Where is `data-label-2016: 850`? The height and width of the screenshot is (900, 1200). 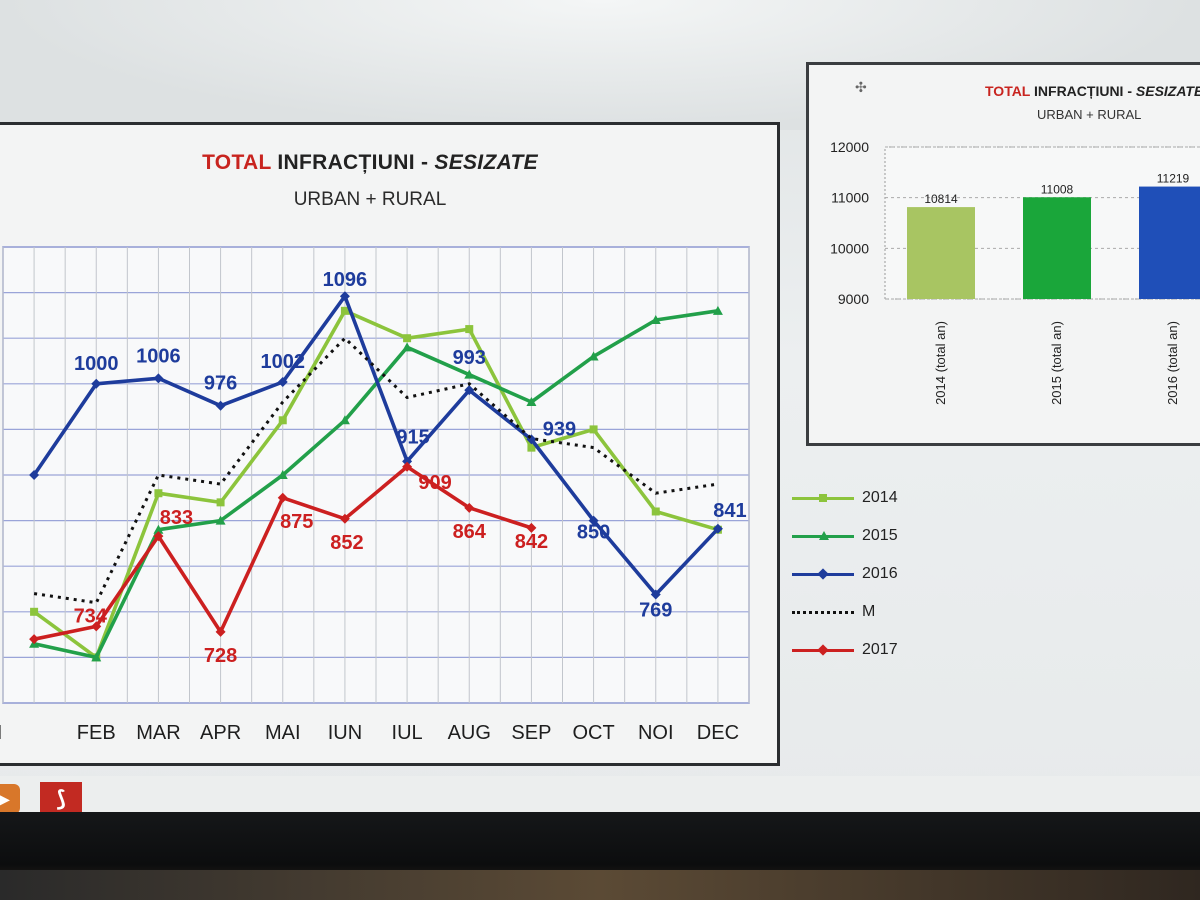 data-label-2016: 850 is located at coordinates (593, 533).